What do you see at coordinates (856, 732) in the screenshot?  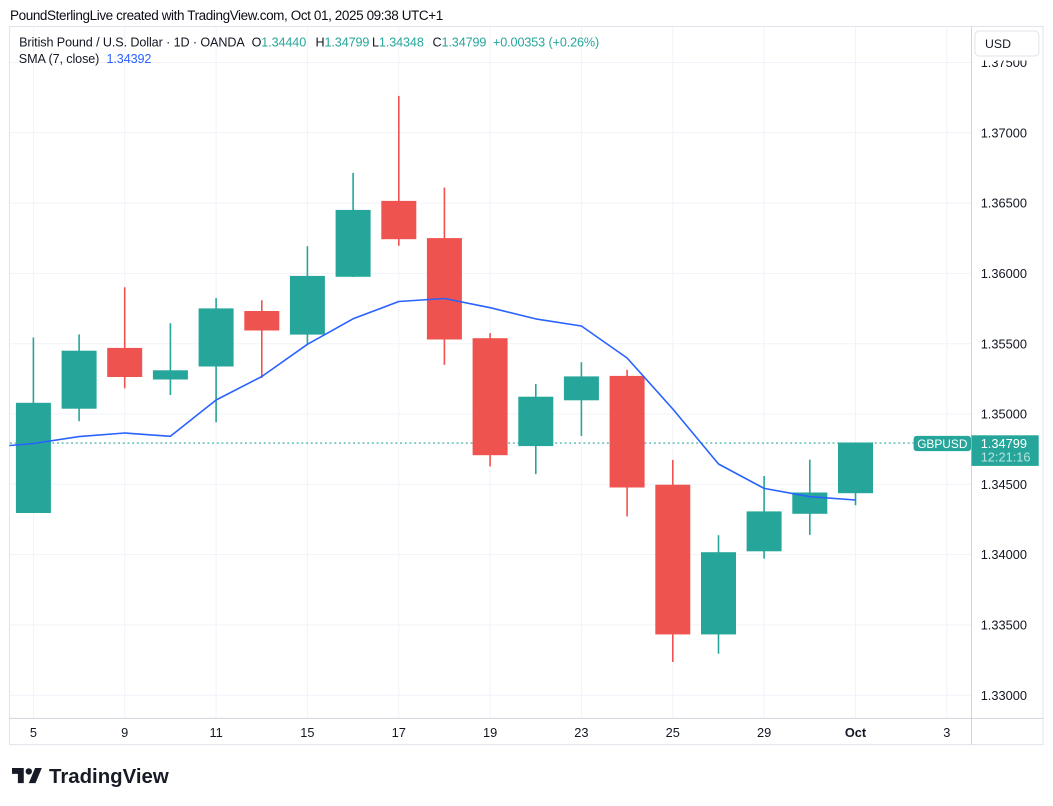 I see `svg-text: Oct` at bounding box center [856, 732].